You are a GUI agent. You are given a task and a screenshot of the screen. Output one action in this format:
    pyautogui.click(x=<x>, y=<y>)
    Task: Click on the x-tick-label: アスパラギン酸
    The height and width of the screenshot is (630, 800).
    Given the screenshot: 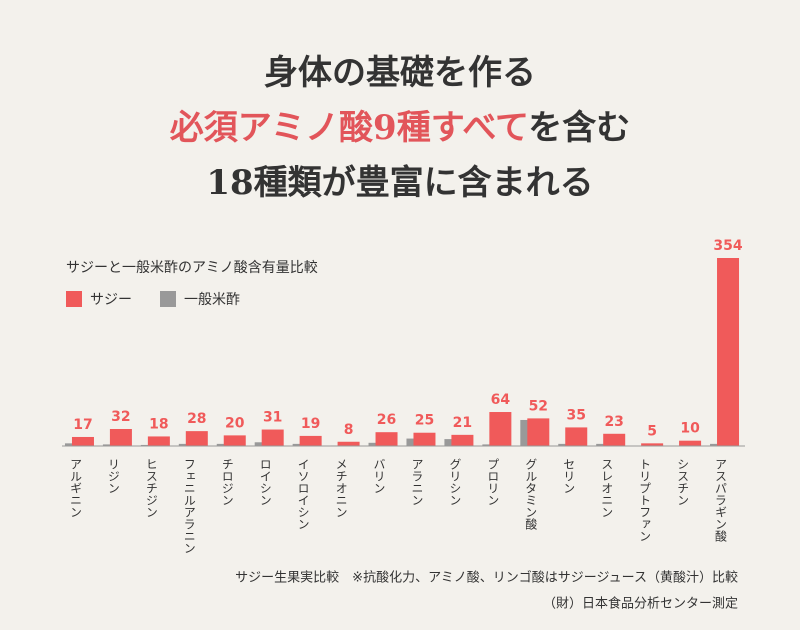 What is the action you would take?
    pyautogui.click(x=721, y=500)
    